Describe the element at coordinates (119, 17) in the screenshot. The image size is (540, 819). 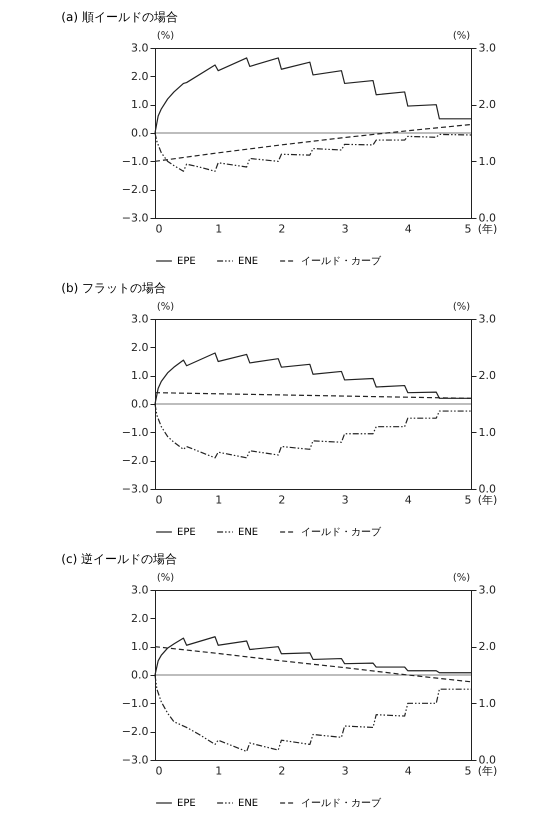
I see `chart-title: (a) 順イールドの場合` at that location.